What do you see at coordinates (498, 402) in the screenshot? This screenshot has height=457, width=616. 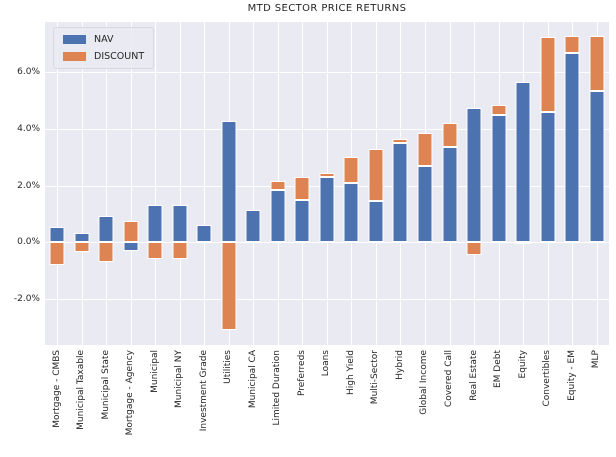 I see `x-tick-cell: EM Debt` at bounding box center [498, 402].